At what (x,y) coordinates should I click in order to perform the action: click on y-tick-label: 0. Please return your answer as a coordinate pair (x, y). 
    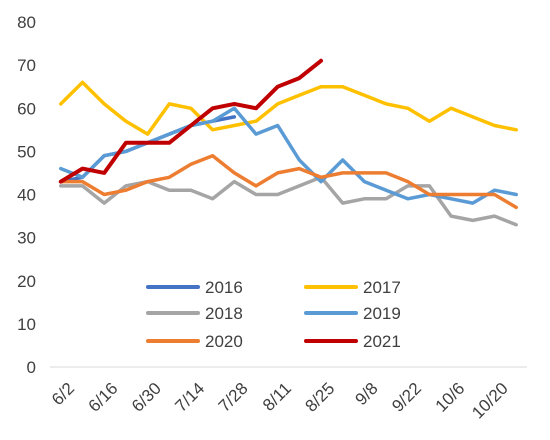
    Looking at the image, I should click on (31, 367).